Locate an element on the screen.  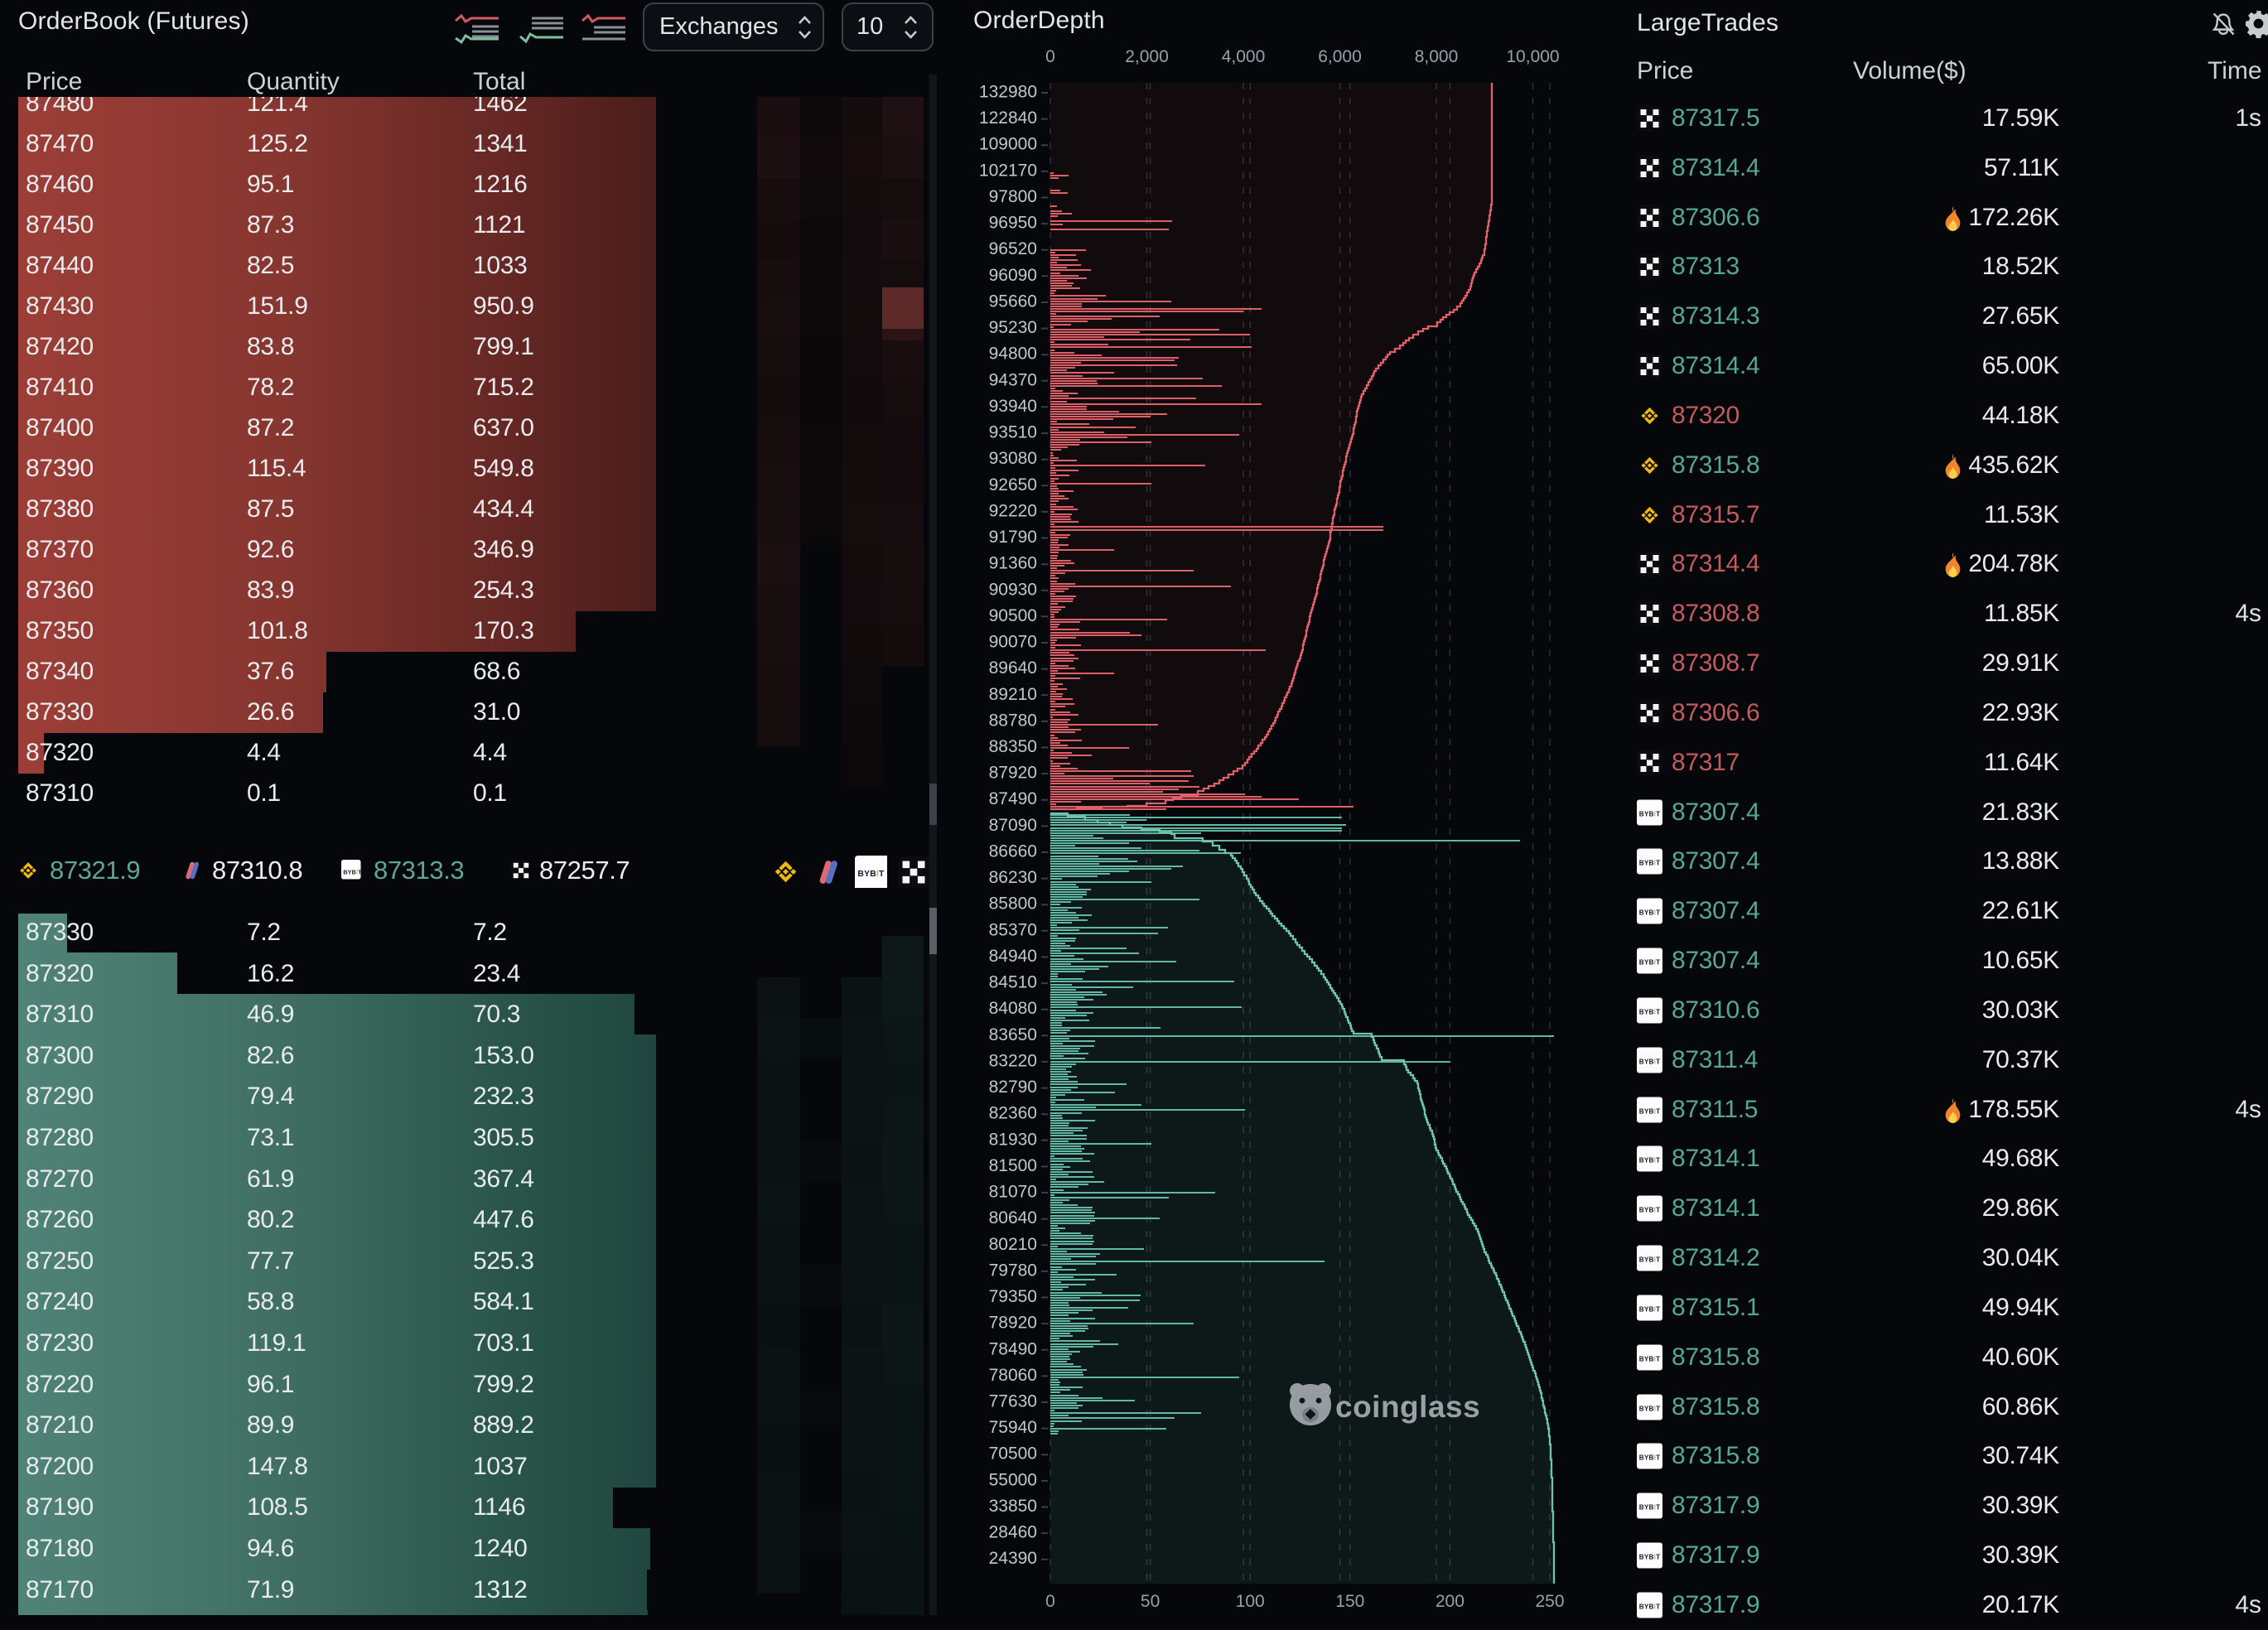
svg-text: 85370 is located at coordinates (1013, 929).